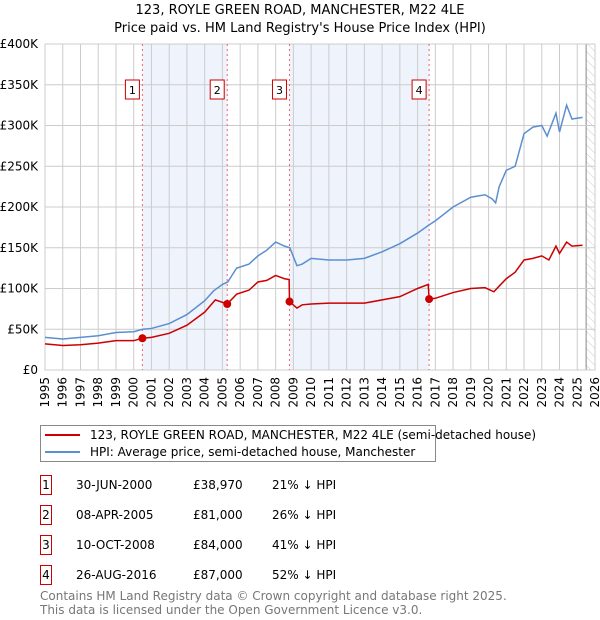 Image resolution: width=600 pixels, height=620 pixels. What do you see at coordinates (19, 85) in the screenshot?
I see `y-tick-label: £350K` at bounding box center [19, 85].